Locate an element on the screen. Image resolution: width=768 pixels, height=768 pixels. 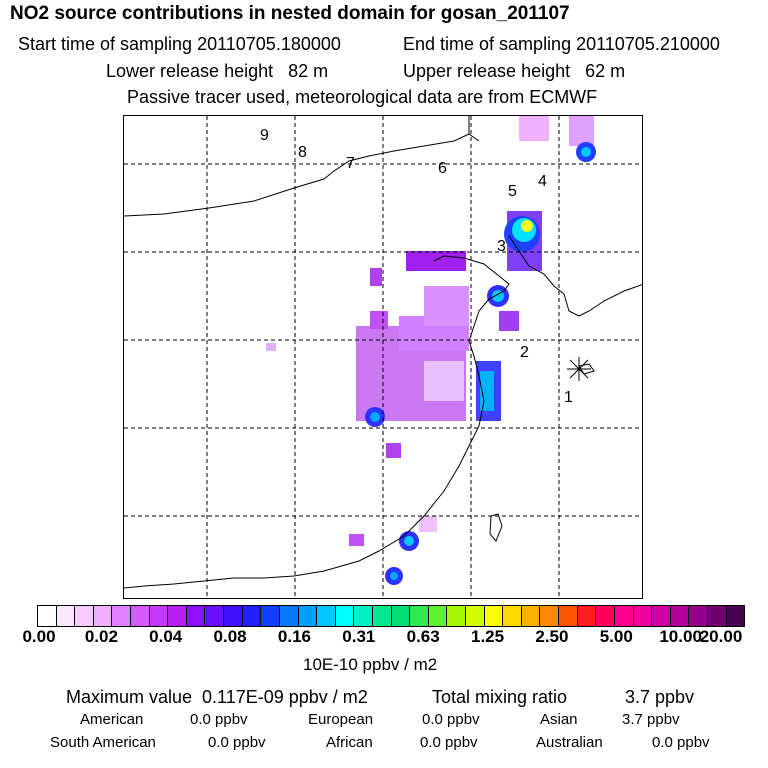
colorbar-units: 10E-10 ppbv / m2 is located at coordinates (370, 664).